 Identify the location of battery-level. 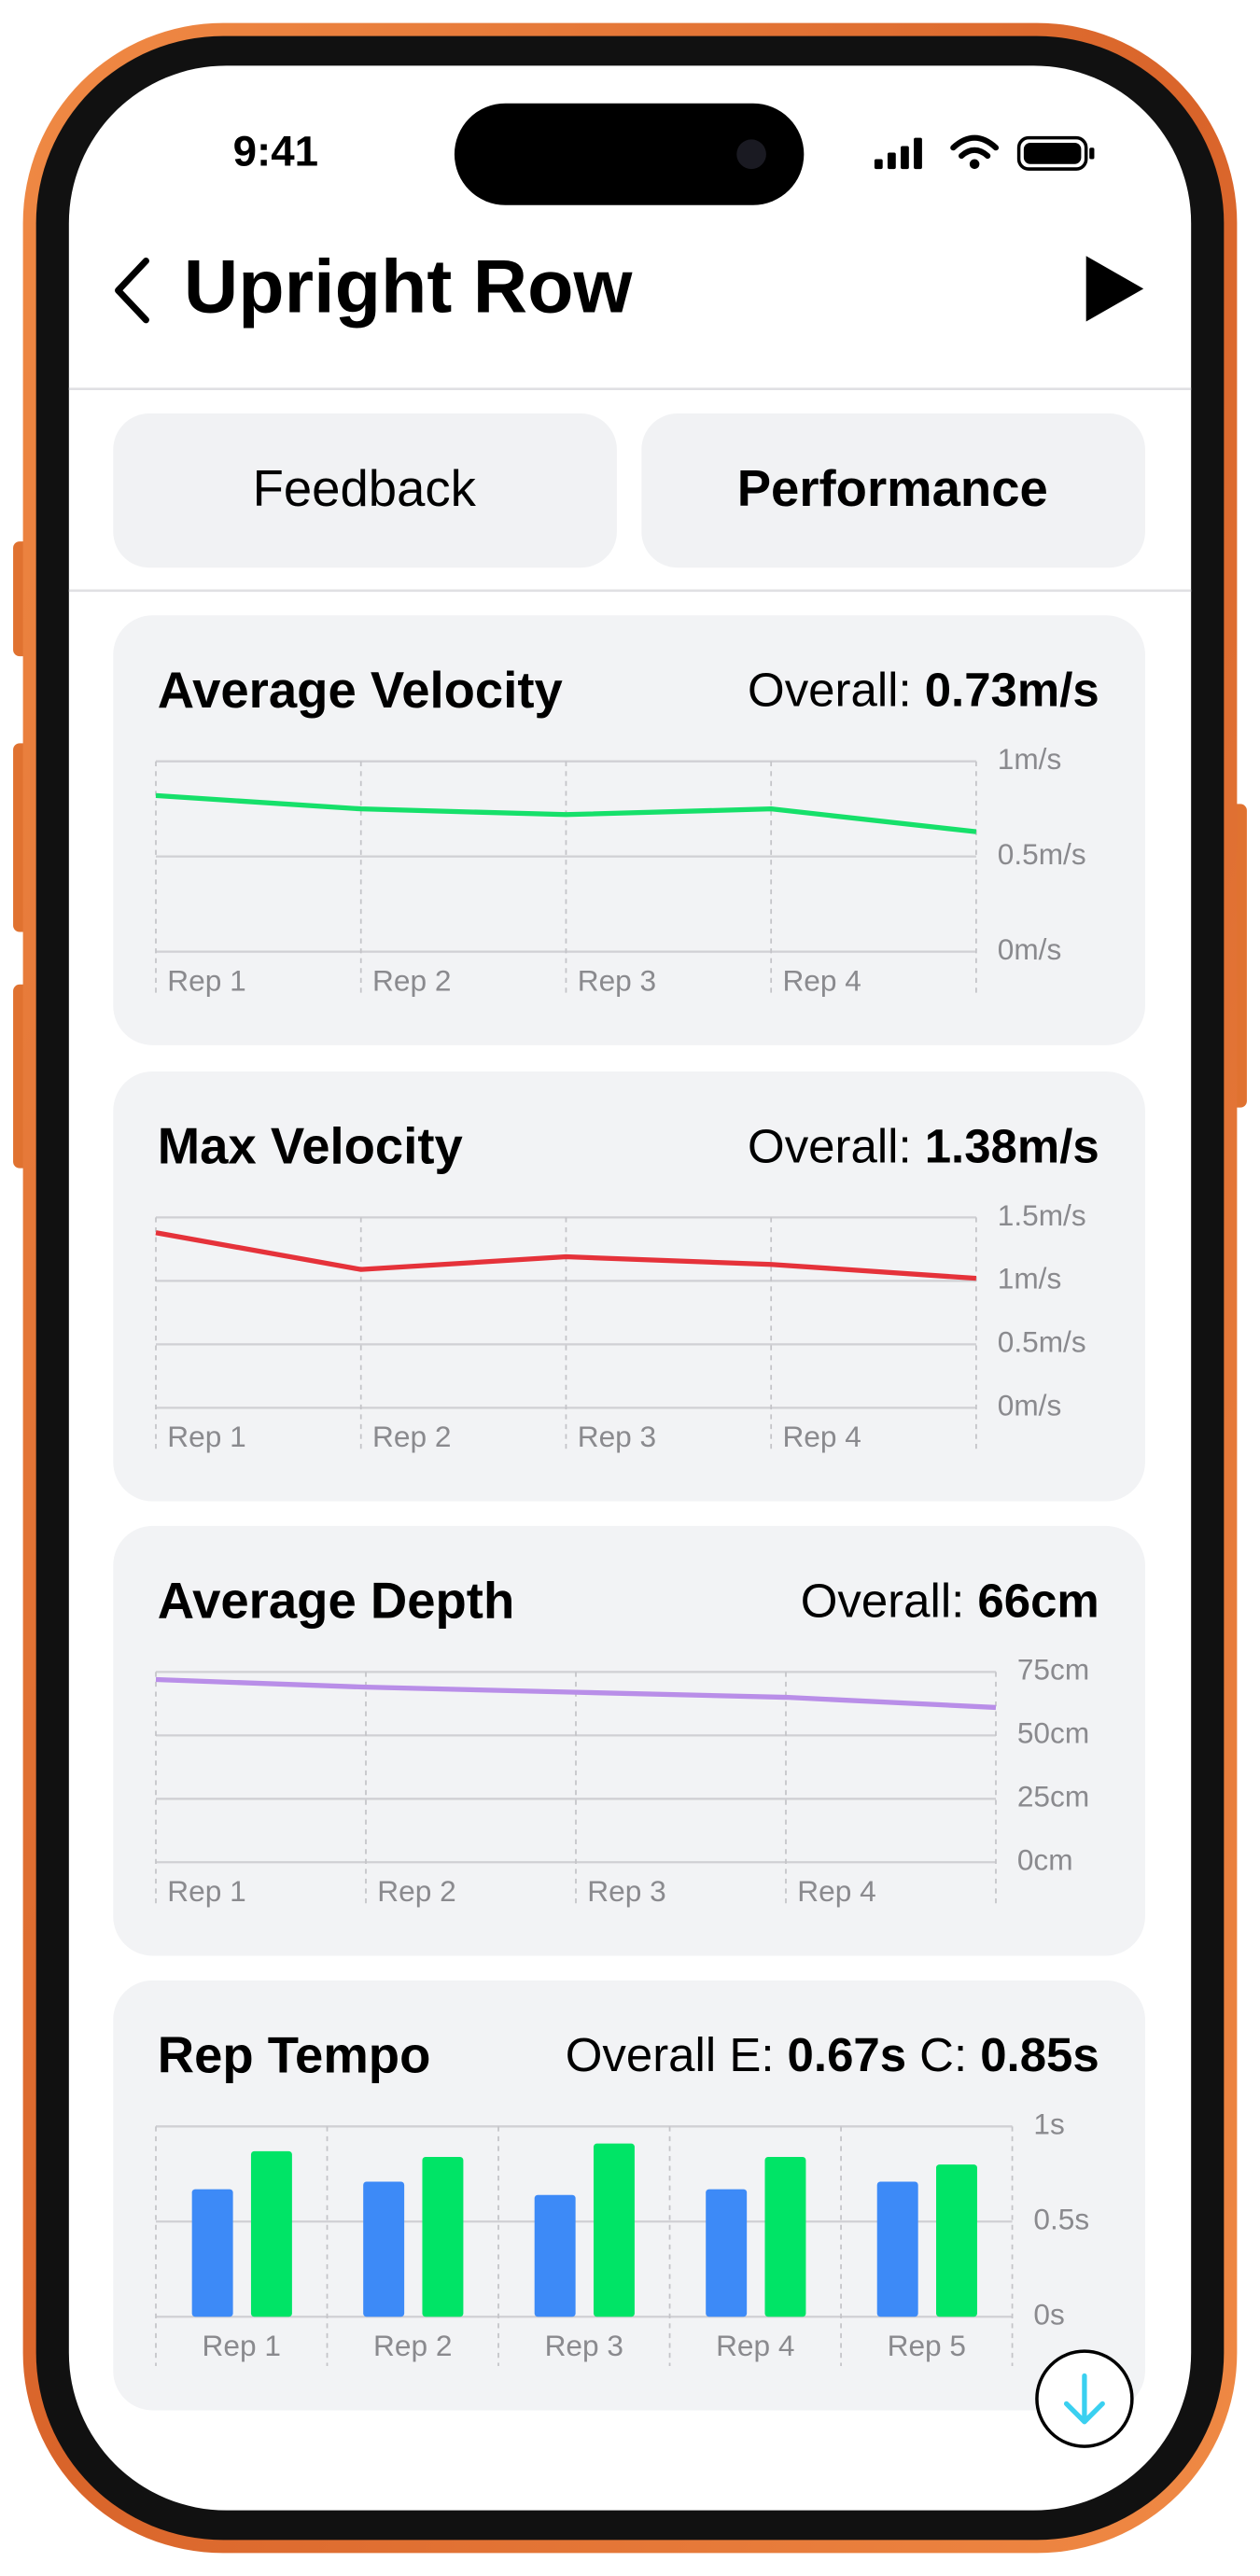
(1052, 153).